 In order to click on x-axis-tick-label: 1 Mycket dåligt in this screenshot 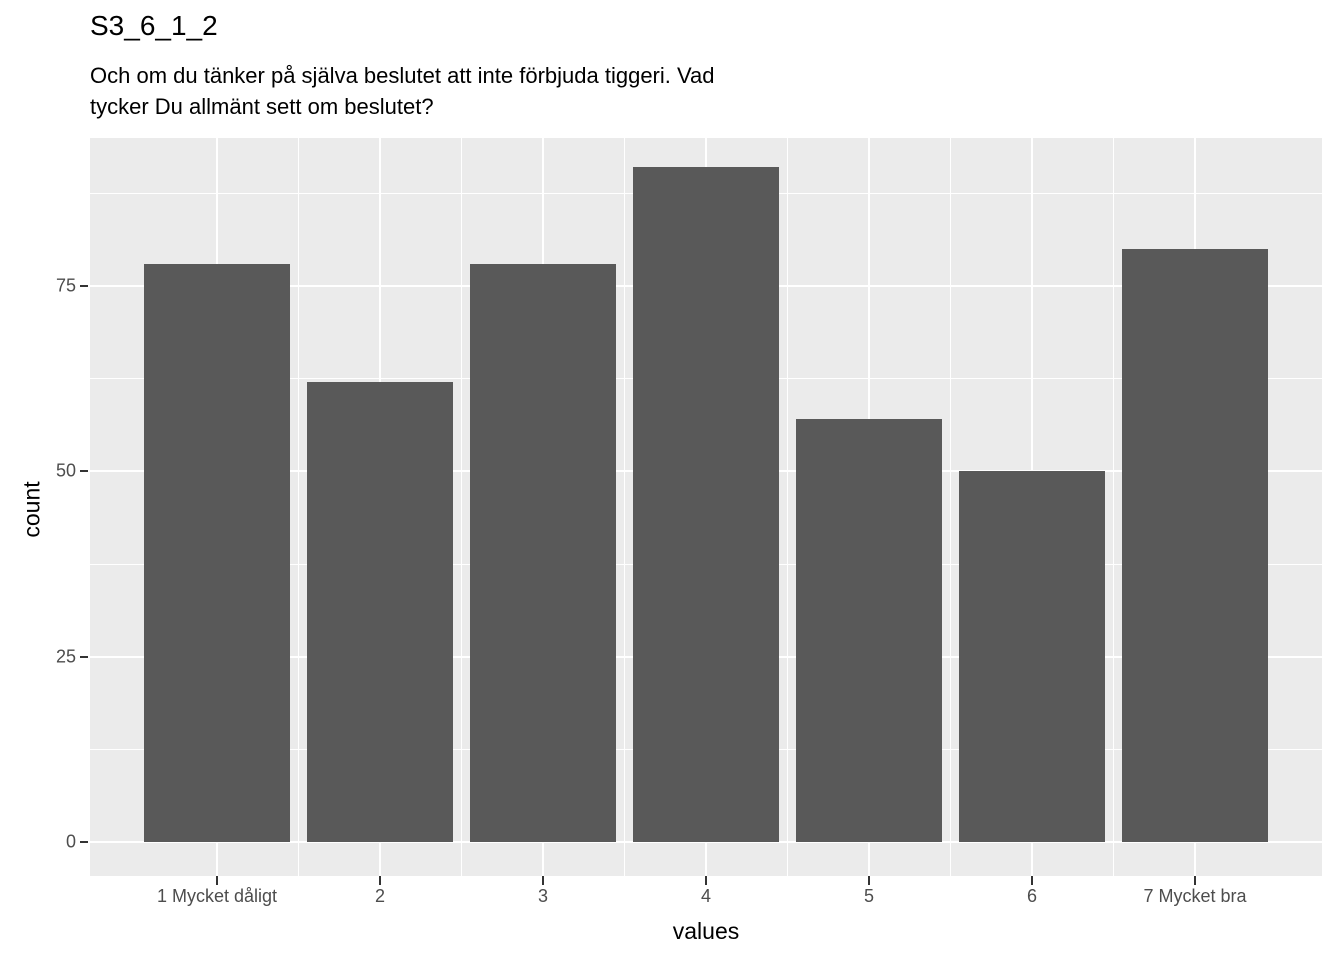, I will do `click(217, 896)`.